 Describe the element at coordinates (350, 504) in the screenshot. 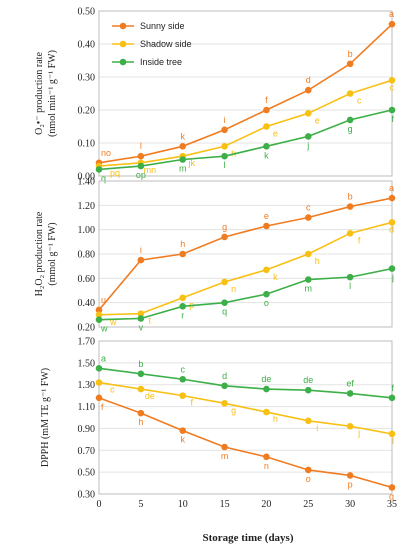

I see `x-tick-label: 30` at that location.